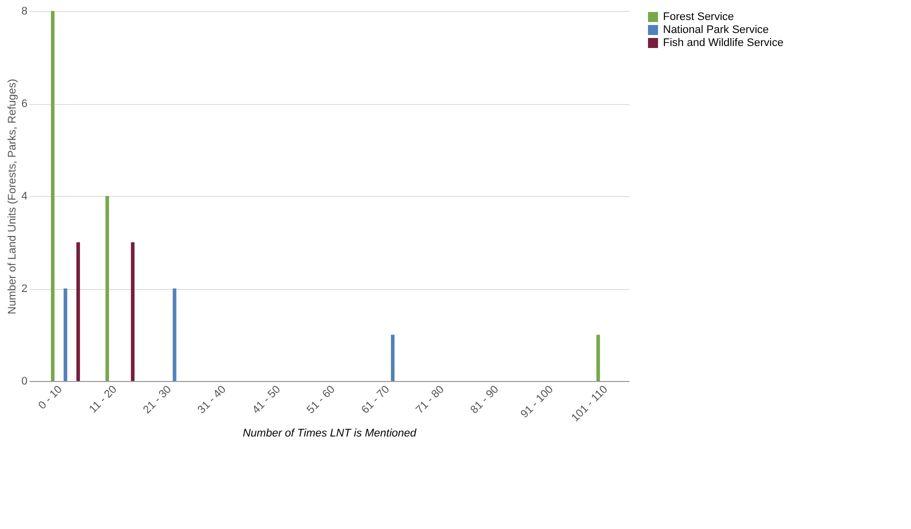 This screenshot has width=911, height=529. What do you see at coordinates (24, 289) in the screenshot?
I see `y-tick-label: 2` at bounding box center [24, 289].